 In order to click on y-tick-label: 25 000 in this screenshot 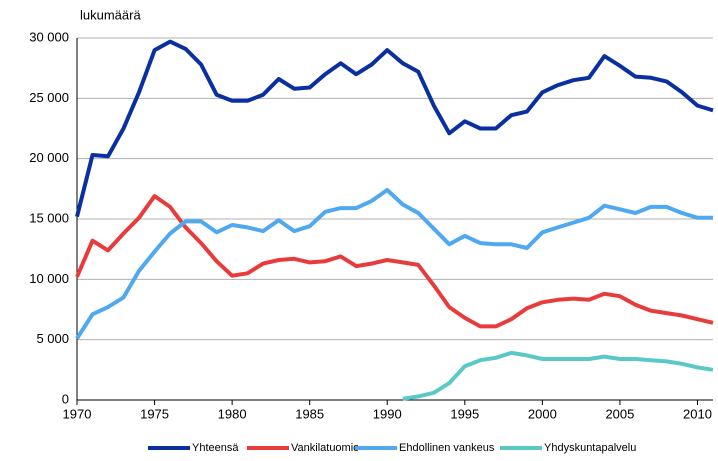, I will do `click(49, 97)`.